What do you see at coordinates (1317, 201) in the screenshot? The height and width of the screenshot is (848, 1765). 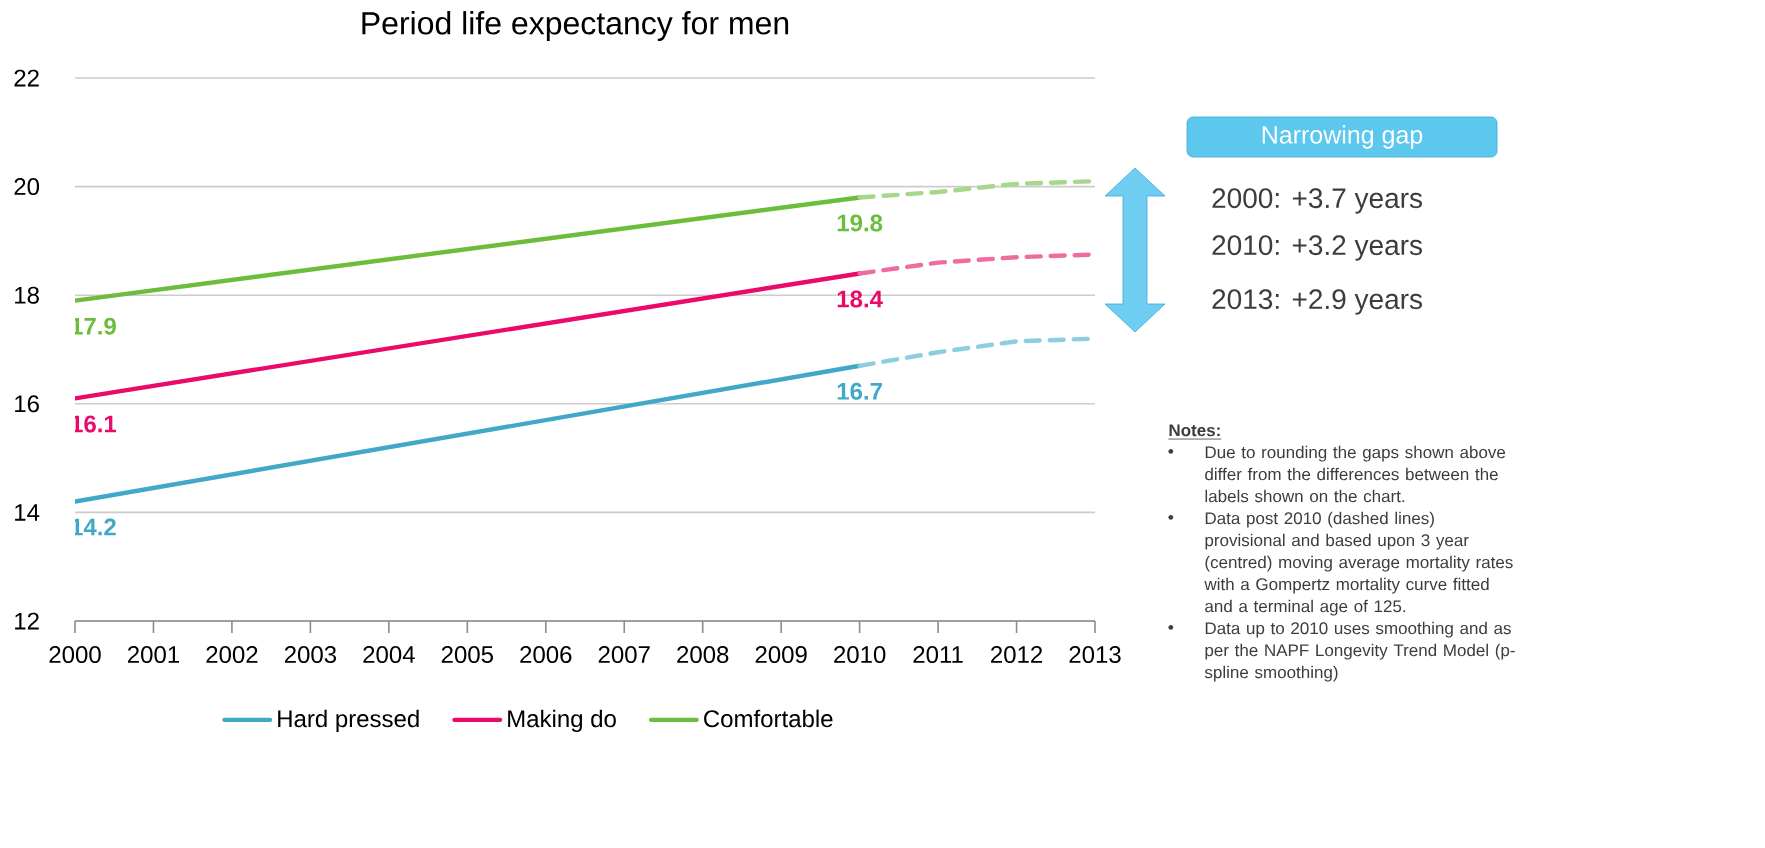 I see `text: 2000: +3.7 years` at bounding box center [1317, 201].